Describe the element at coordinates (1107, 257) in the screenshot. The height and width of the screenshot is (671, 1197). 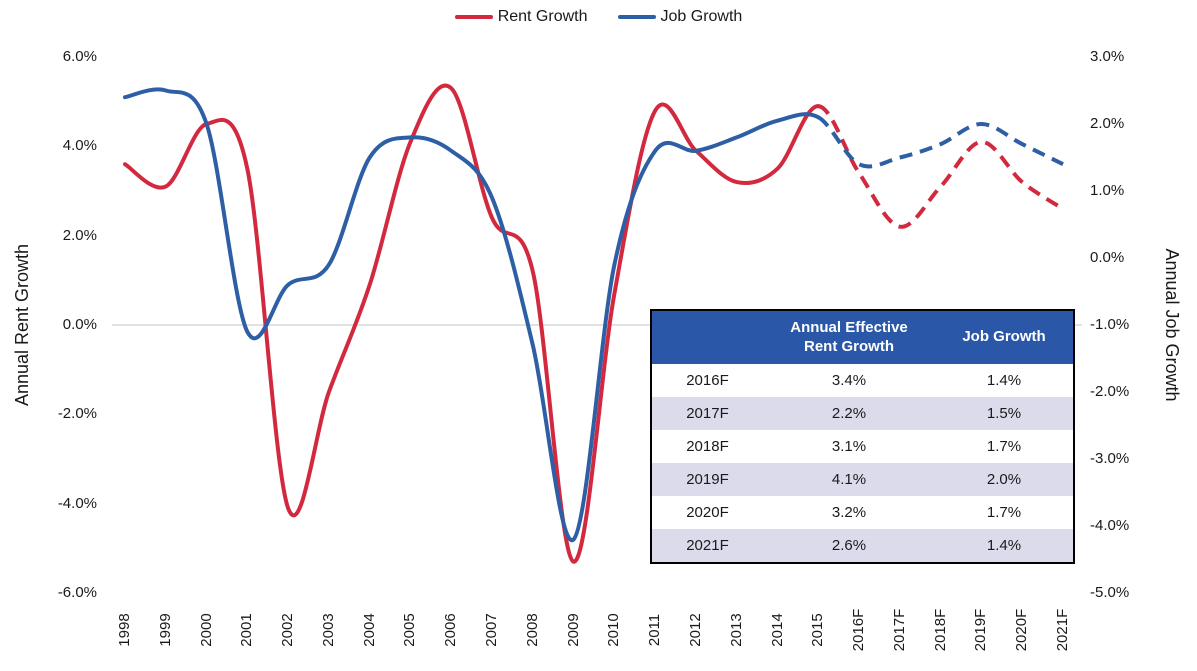
I see `right-axis-tick-label: 0.0%` at that location.